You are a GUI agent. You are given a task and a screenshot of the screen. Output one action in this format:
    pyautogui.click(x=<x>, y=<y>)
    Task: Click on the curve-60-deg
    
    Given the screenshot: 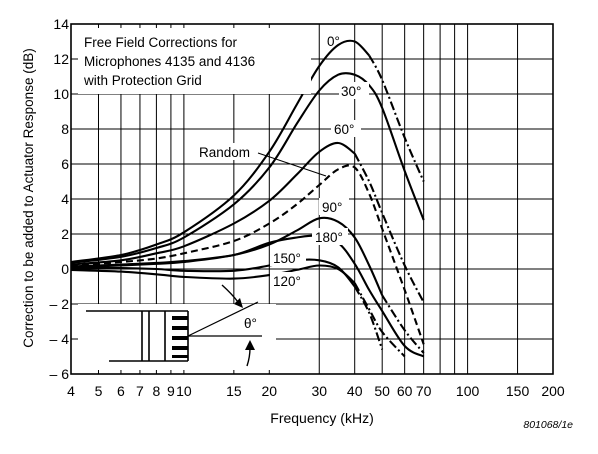 What is the action you would take?
    pyautogui.click(x=213, y=203)
    